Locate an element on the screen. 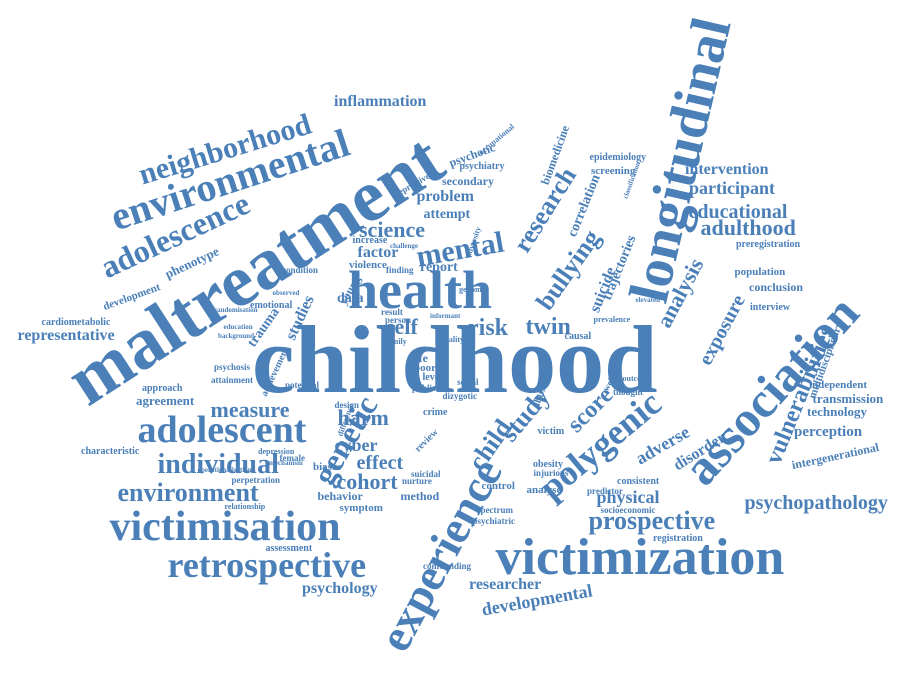  word-childhood: childhood is located at coordinates (455, 359).